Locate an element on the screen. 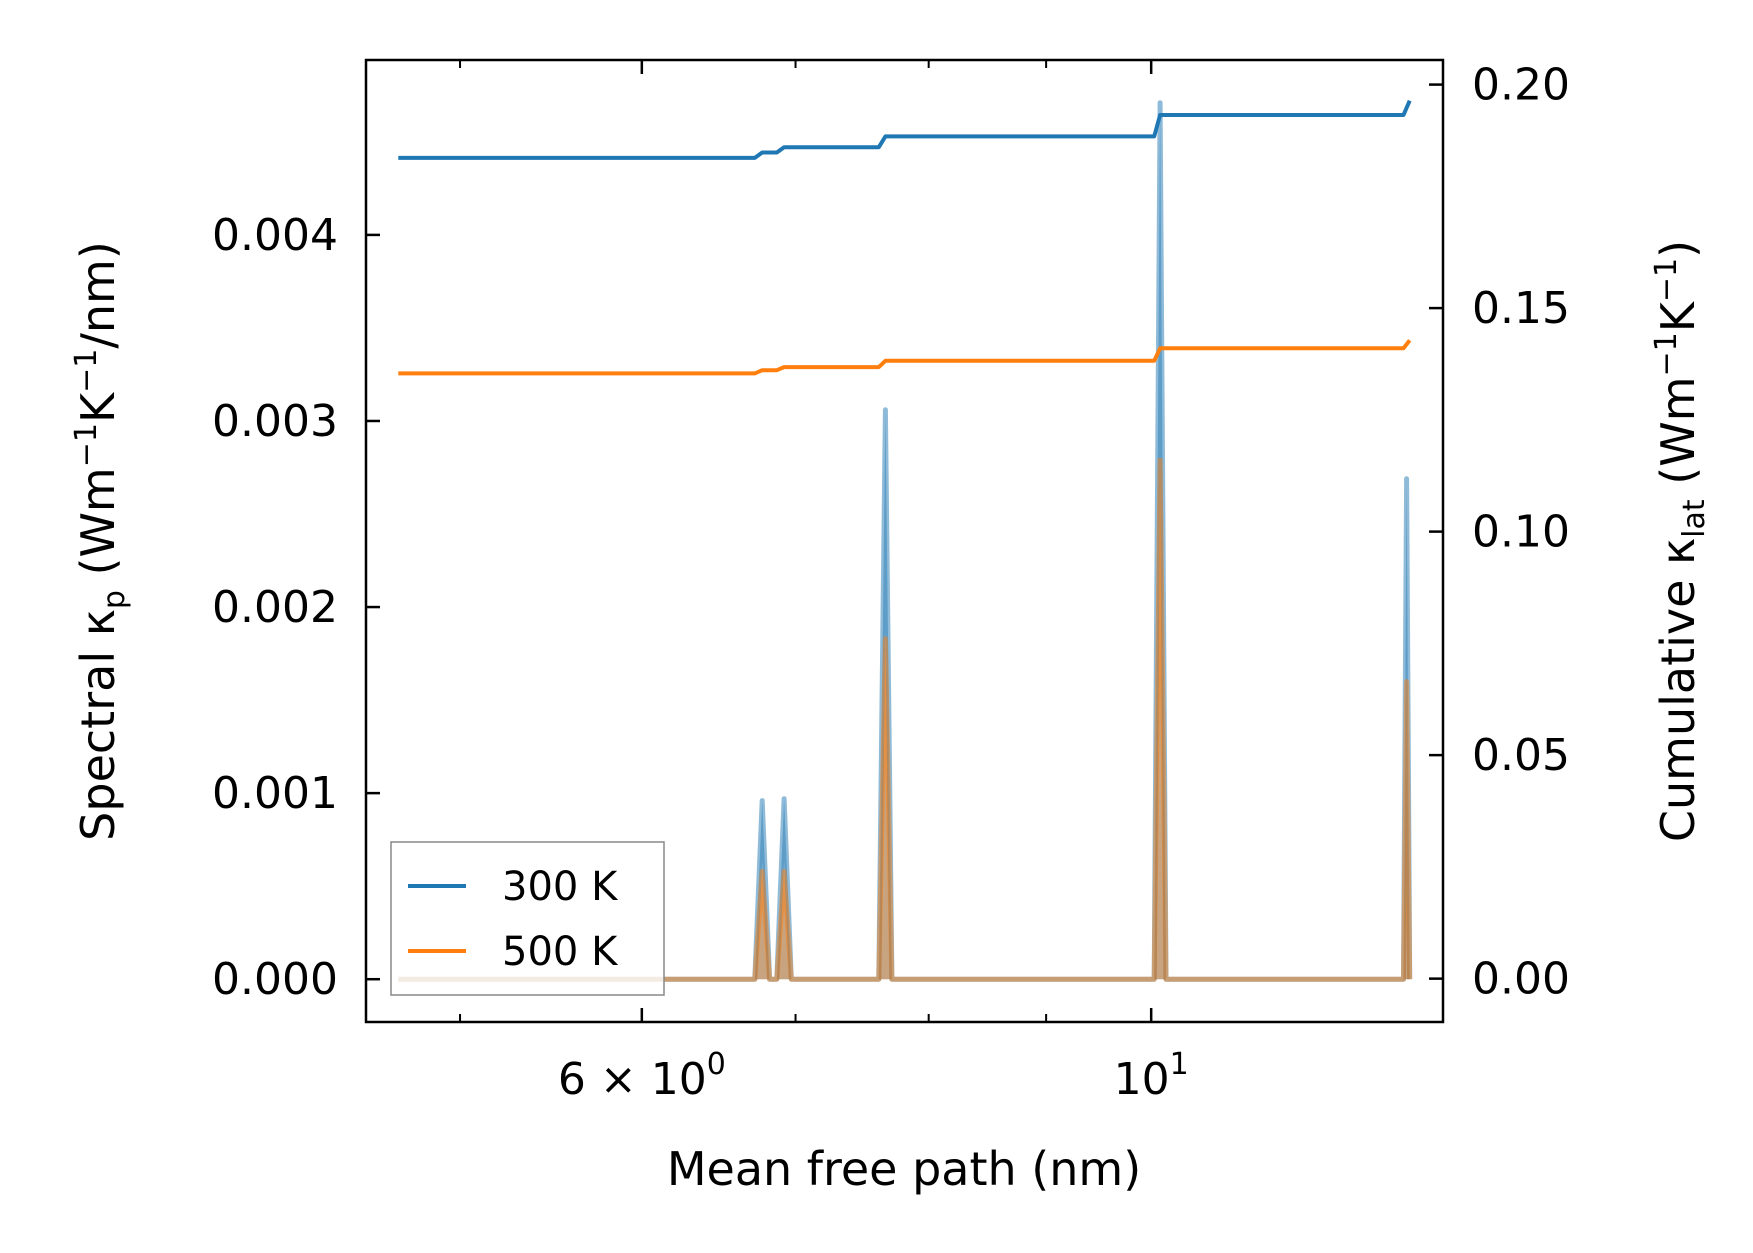 This screenshot has height=1253, width=1753. y-left-tick-label: 0.002 is located at coordinates (275, 607).